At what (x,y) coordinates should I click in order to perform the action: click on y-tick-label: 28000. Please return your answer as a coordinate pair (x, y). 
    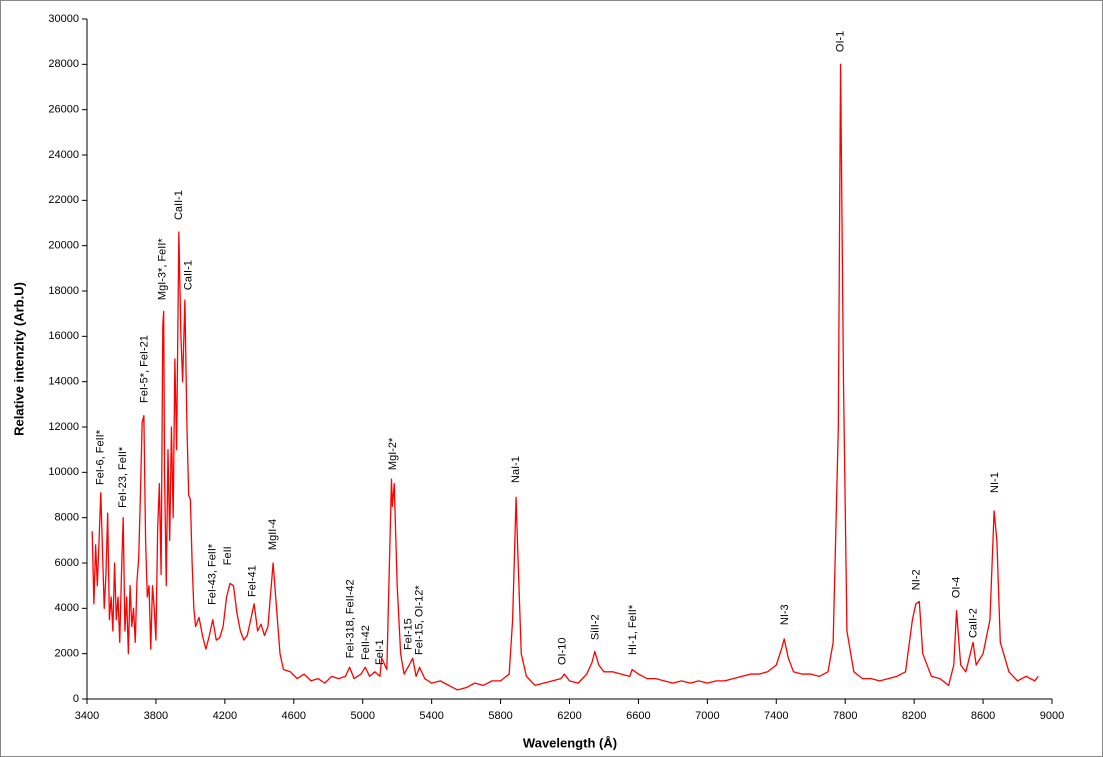
    Looking at the image, I should click on (63, 64).